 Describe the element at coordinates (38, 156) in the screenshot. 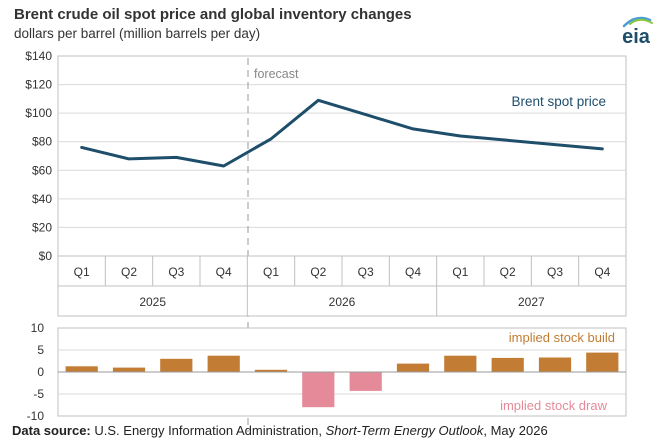

I see `price-y-axis: $0 $20 $40 $60 $80 $100 $120 $140` at that location.